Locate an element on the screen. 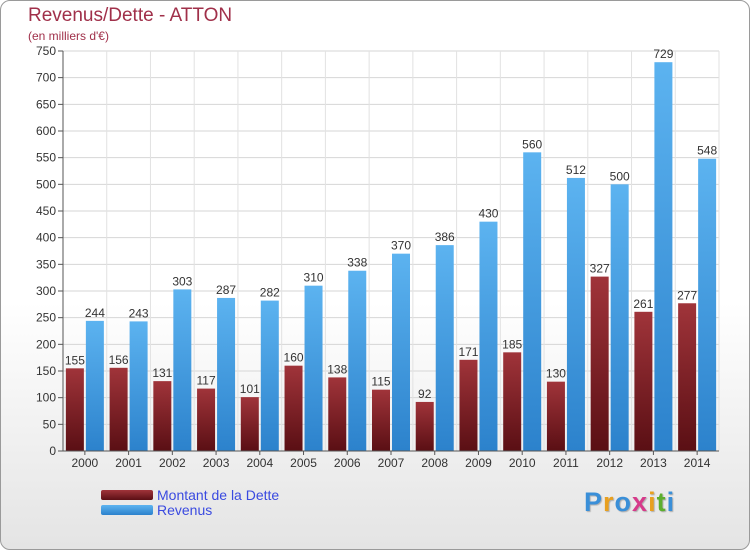 The height and width of the screenshot is (550, 750). y-tick-label: 300 is located at coordinates (46, 291).